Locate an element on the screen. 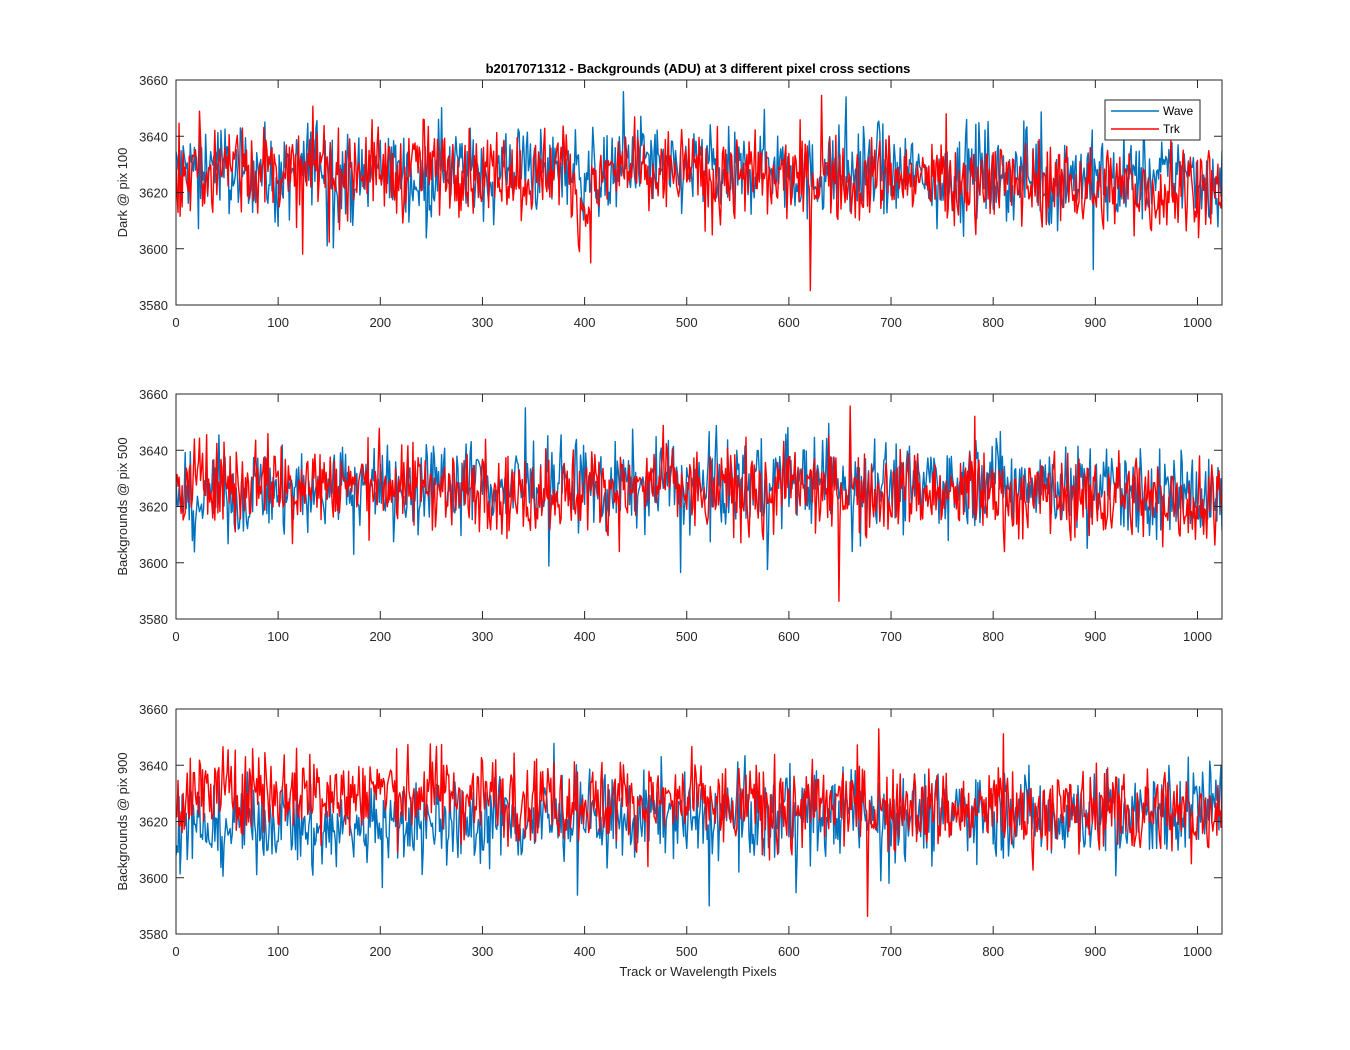  legend-box is located at coordinates (1152, 120).